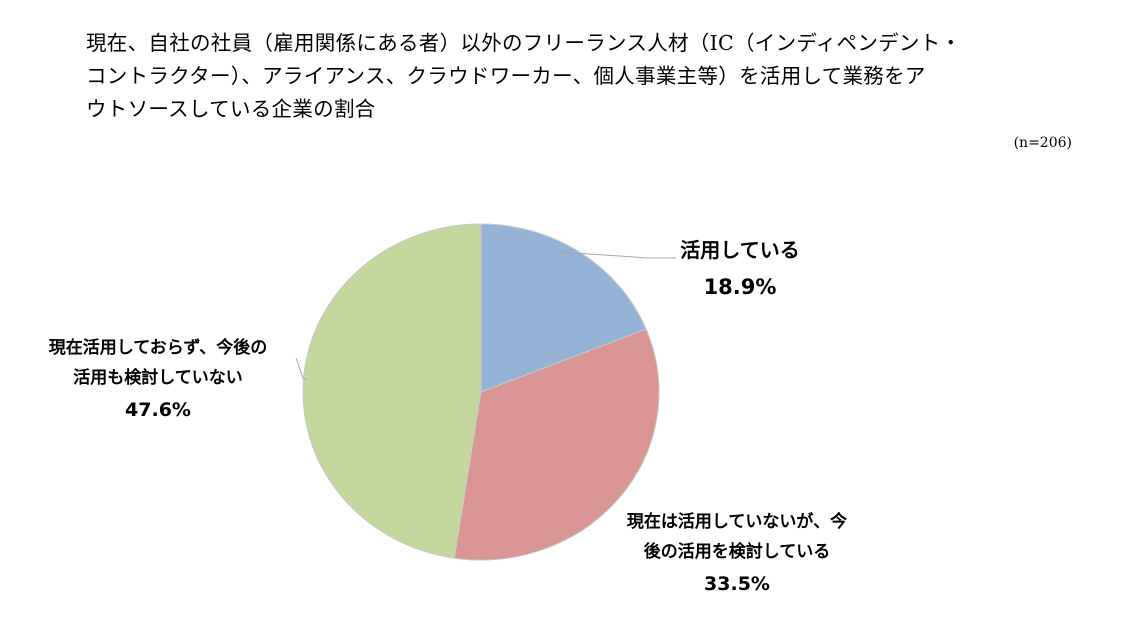  I want to click on slice-label-considering: 現在は活用していないが、今 後の活用を検討している 33.5%, so click(737, 554).